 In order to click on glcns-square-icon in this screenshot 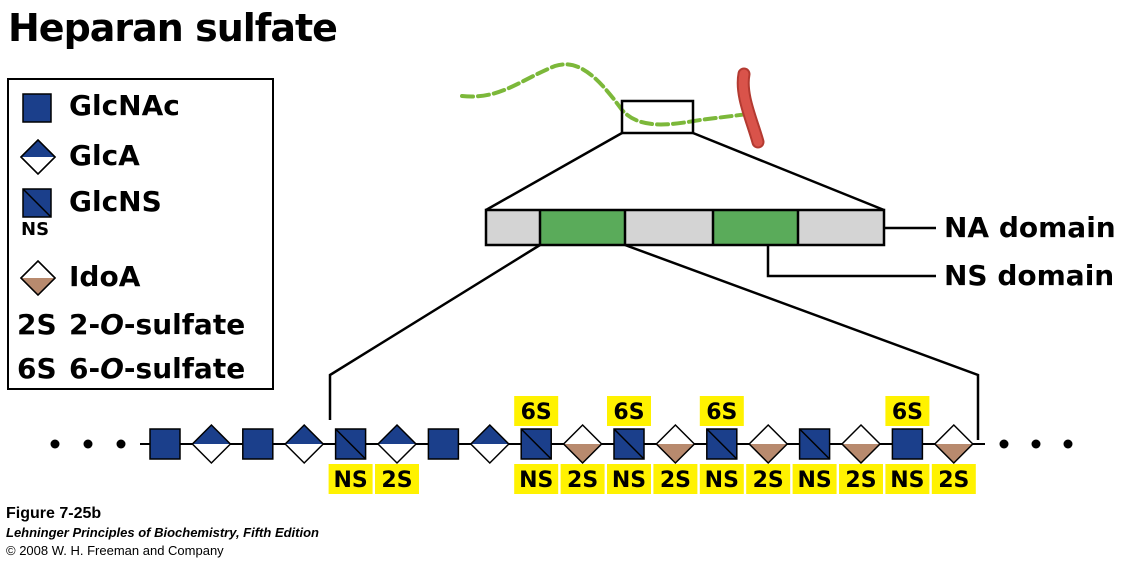, I will do `click(37, 203)`.